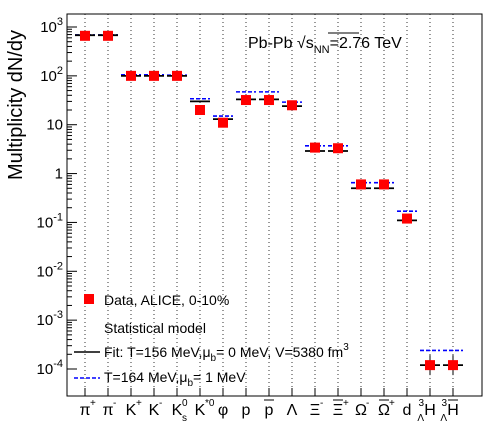  What do you see at coordinates (89, 299) in the screenshot?
I see `legend-data-marker` at bounding box center [89, 299].